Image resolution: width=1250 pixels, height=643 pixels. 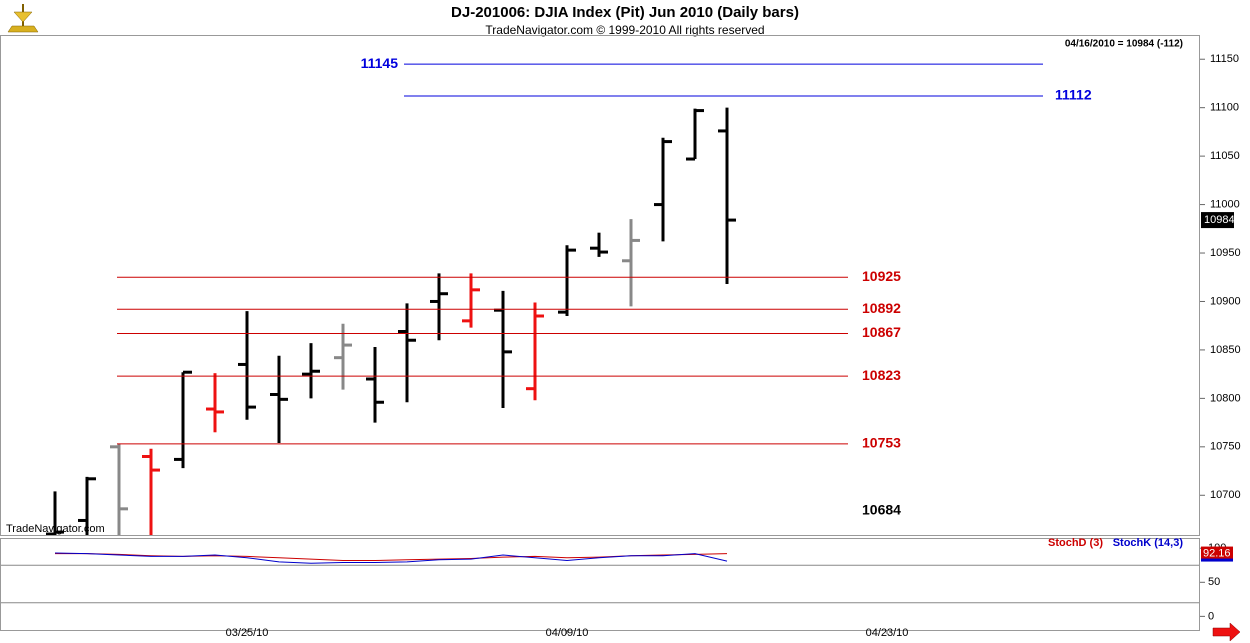 I want to click on last-price-box, so click(x=1217, y=220).